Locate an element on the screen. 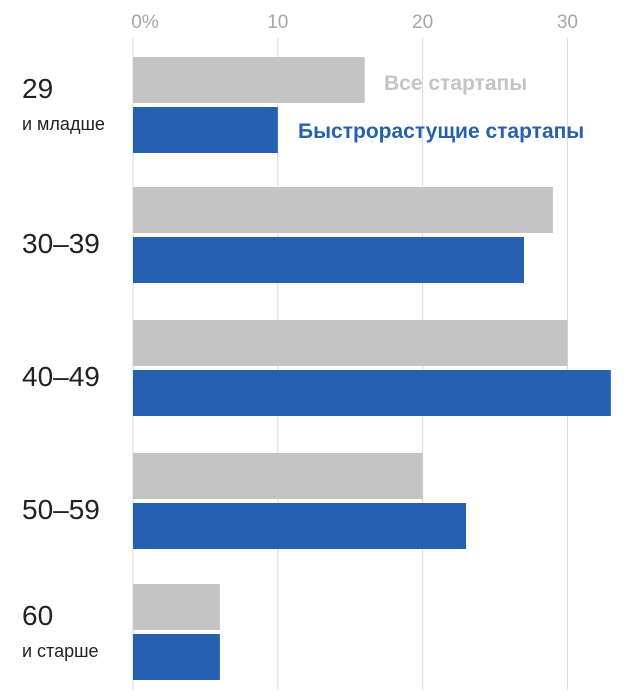  legend: Все стартапы Быстрорастущие стартапы is located at coordinates (441, 107).